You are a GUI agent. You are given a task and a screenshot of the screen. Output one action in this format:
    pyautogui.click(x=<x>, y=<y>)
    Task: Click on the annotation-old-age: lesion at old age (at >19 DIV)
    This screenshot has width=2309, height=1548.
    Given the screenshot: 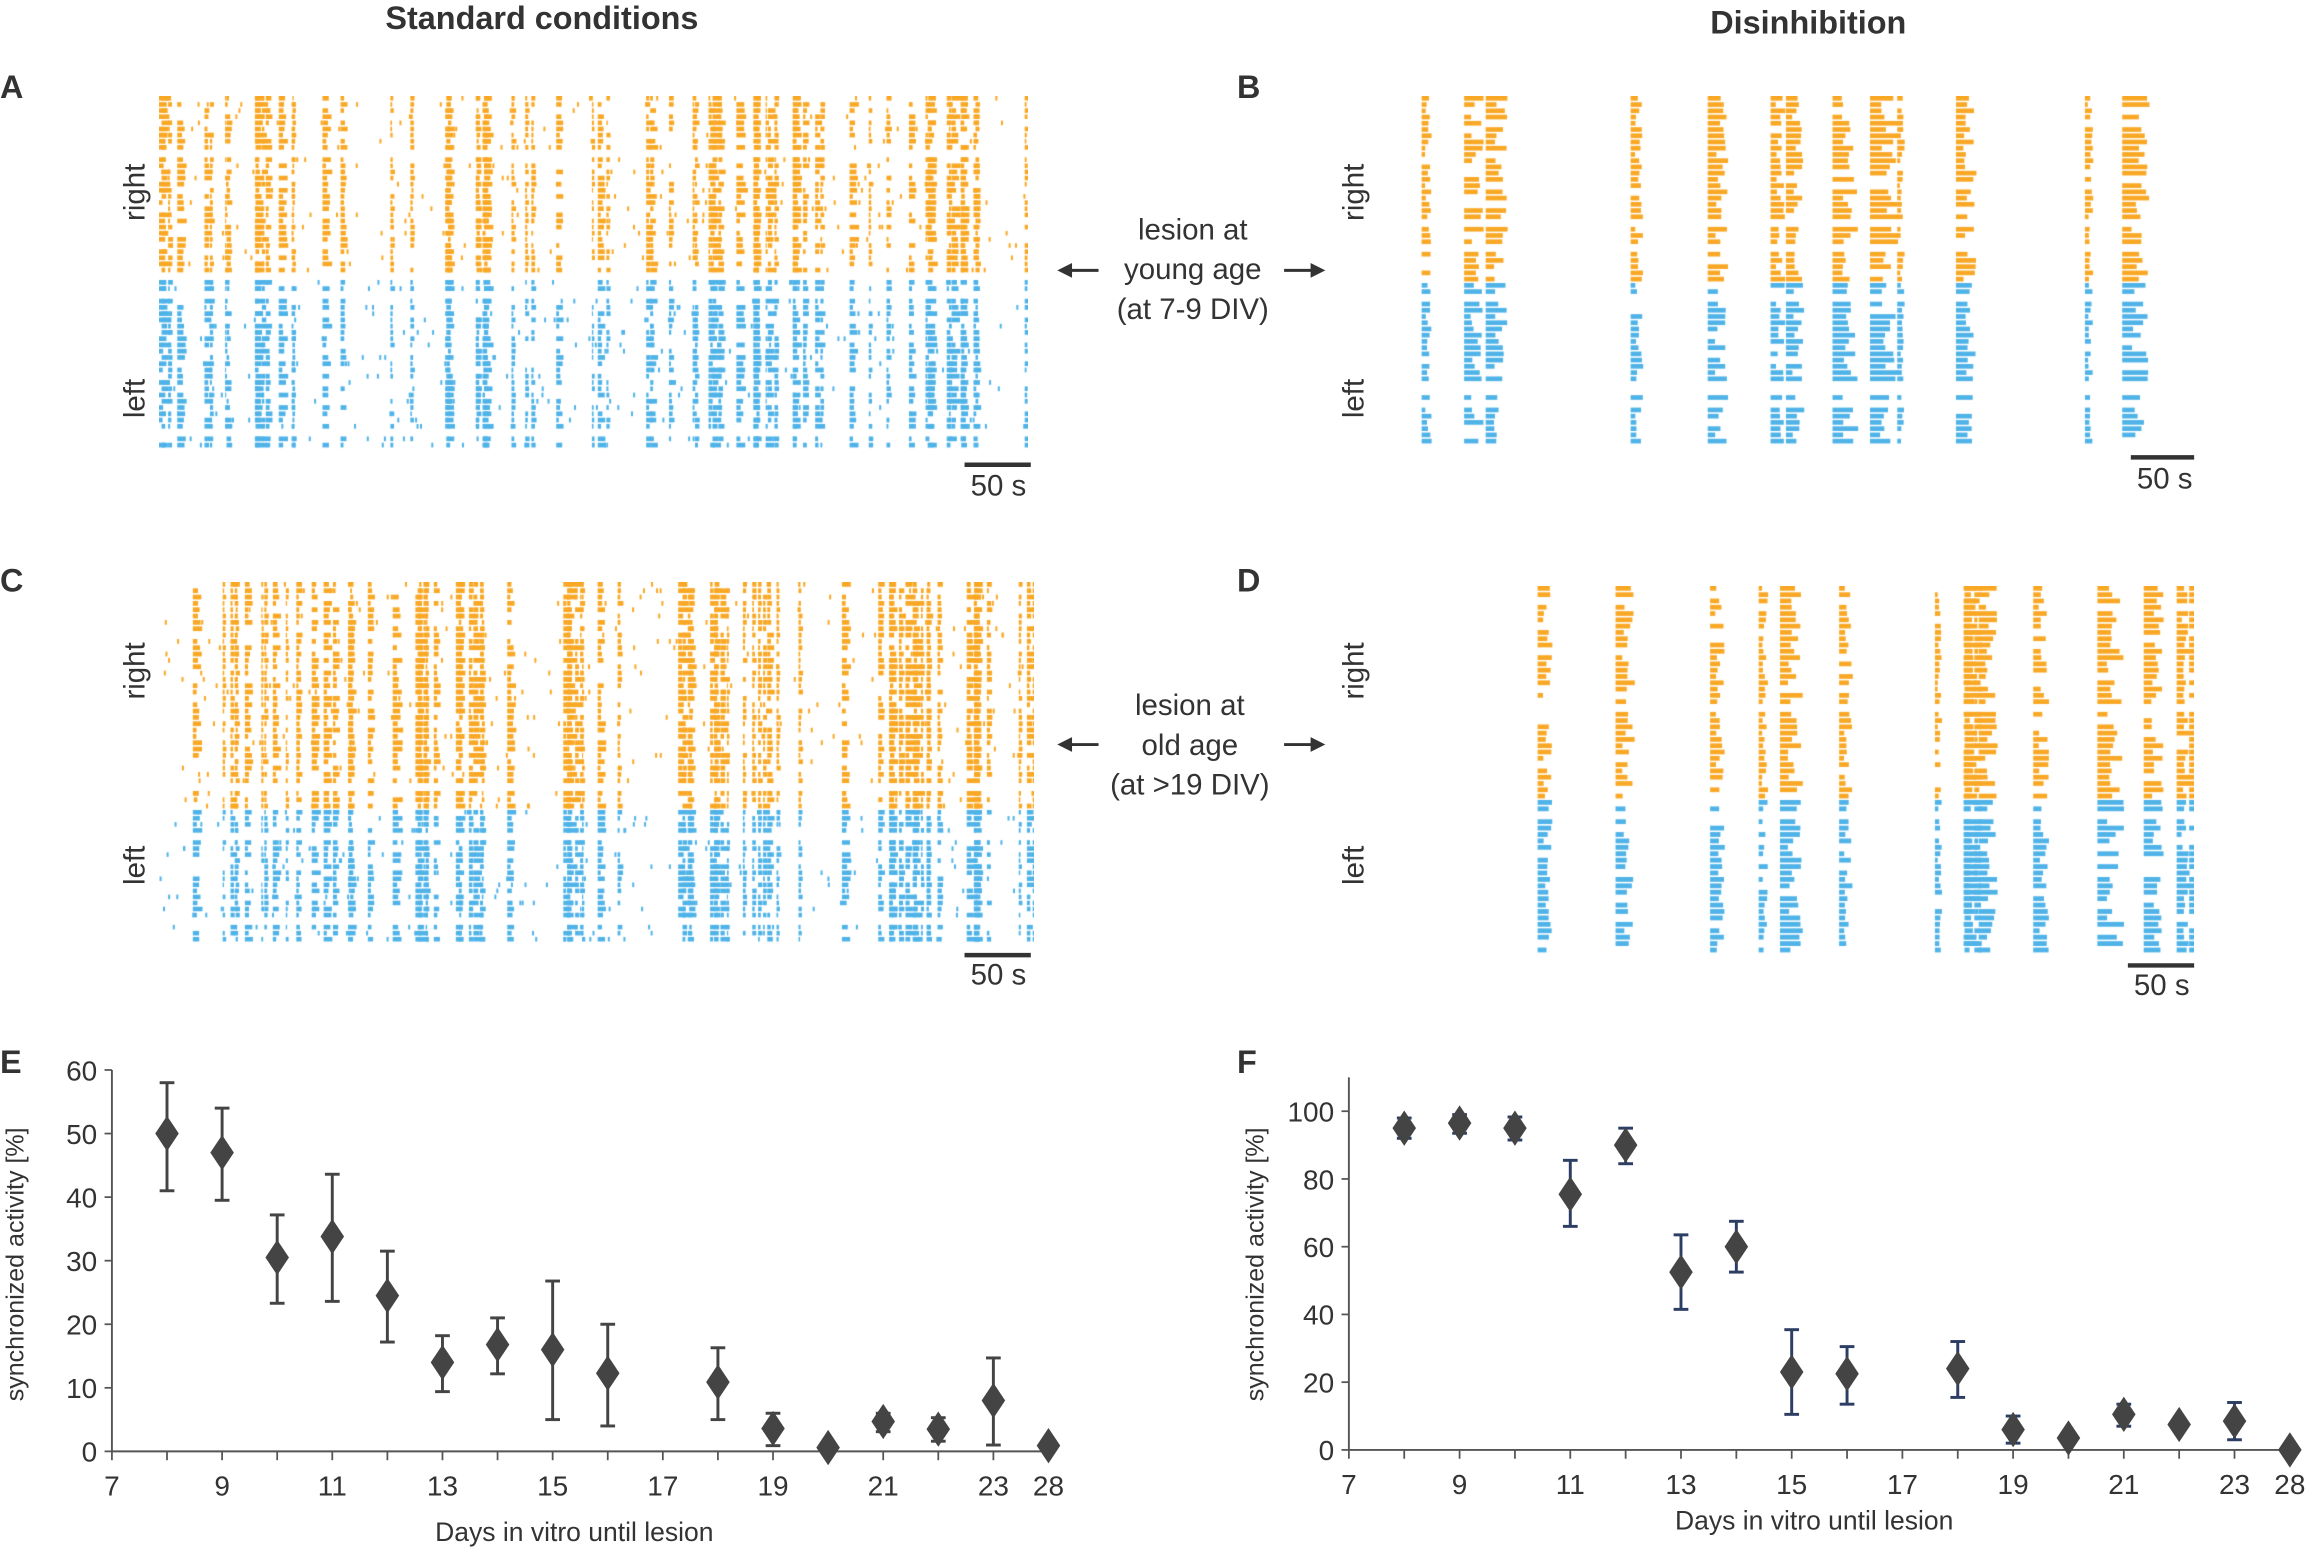 What is the action you would take?
    pyautogui.click(x=1190, y=745)
    